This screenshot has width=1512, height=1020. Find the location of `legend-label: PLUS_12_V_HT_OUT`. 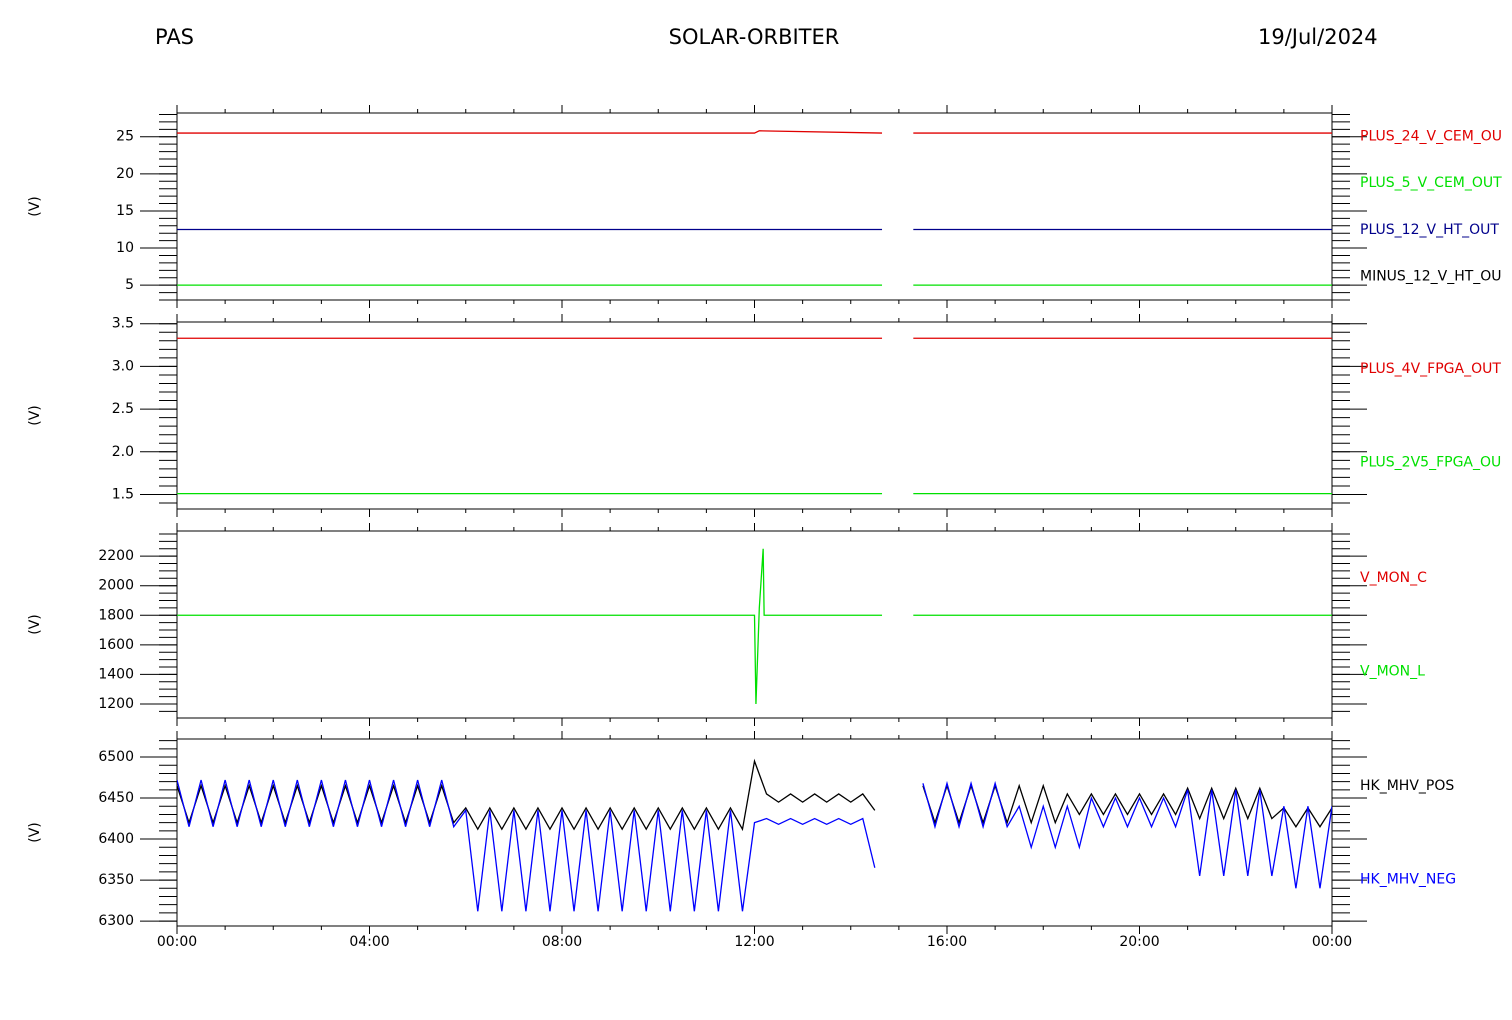

legend-label: PLUS_12_V_HT_OUT is located at coordinates (1429, 230).